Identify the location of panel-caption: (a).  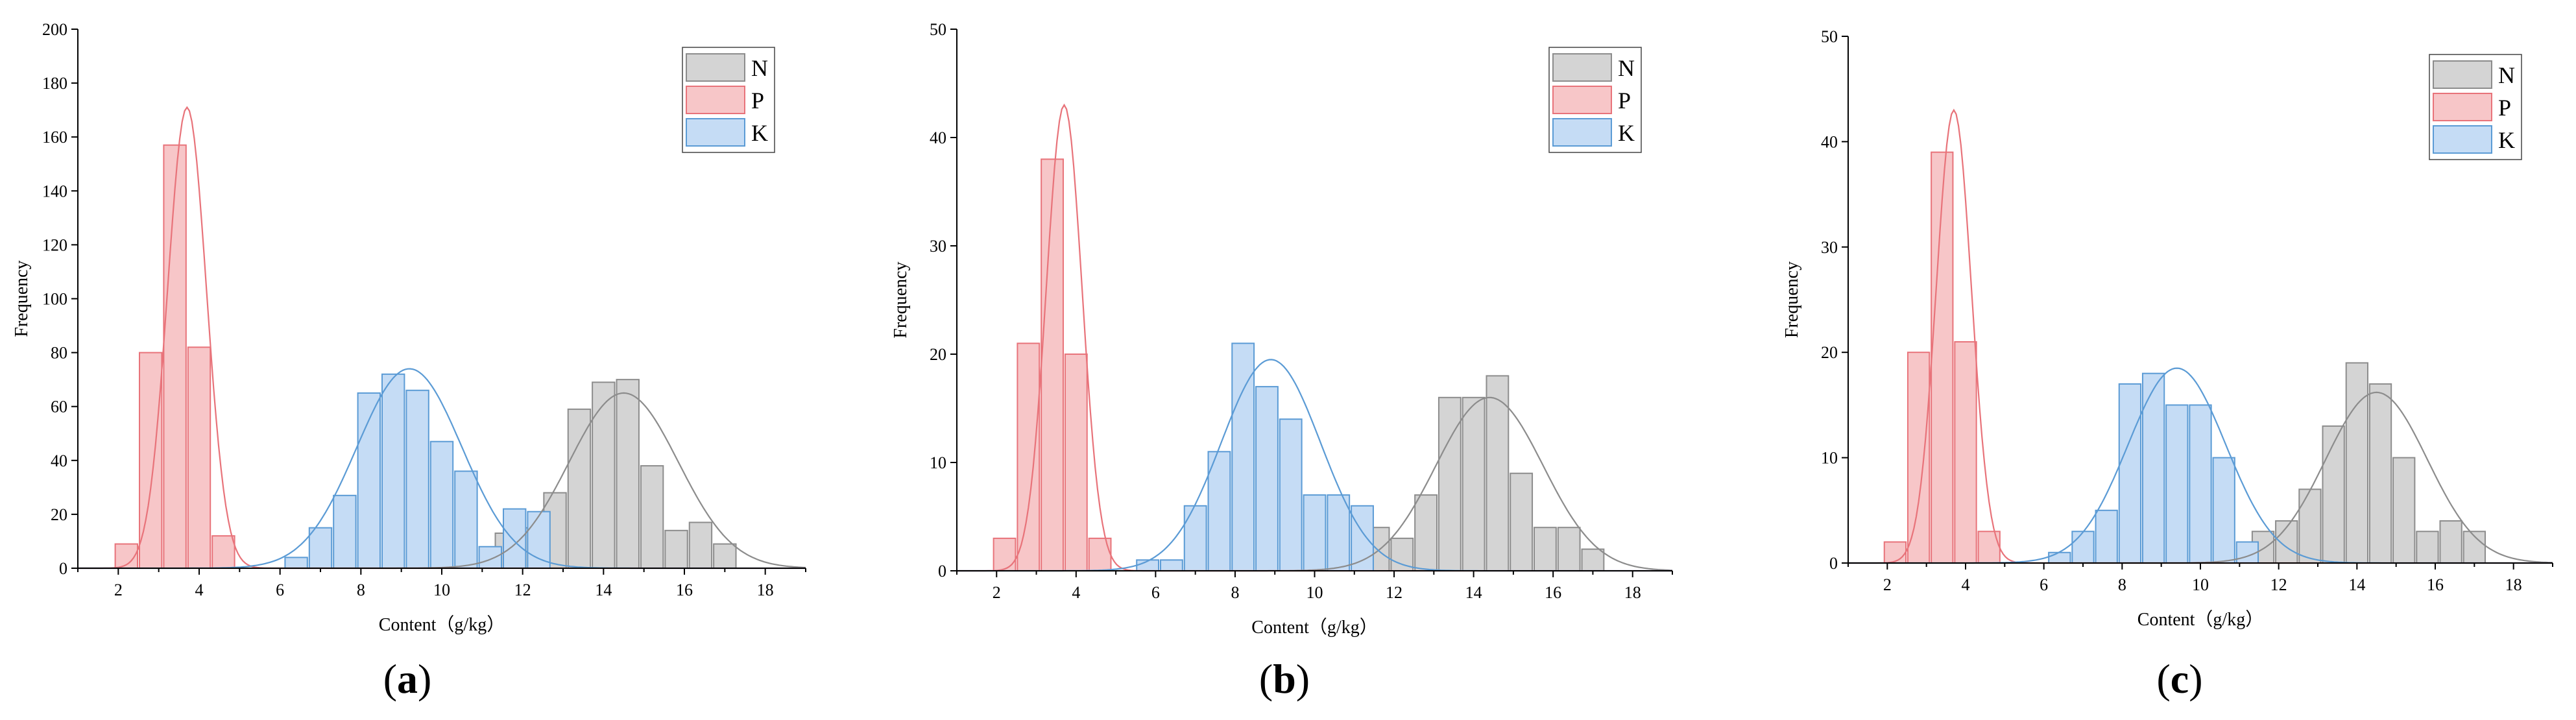
(407, 679).